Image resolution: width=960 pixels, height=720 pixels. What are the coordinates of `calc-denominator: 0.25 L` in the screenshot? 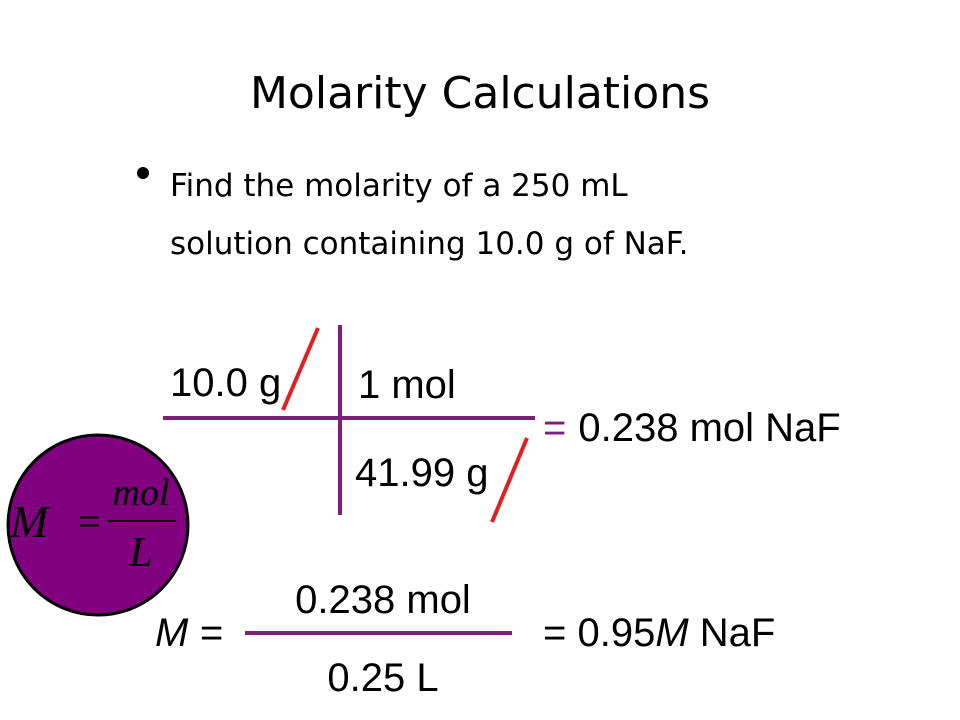 It's located at (382, 678).